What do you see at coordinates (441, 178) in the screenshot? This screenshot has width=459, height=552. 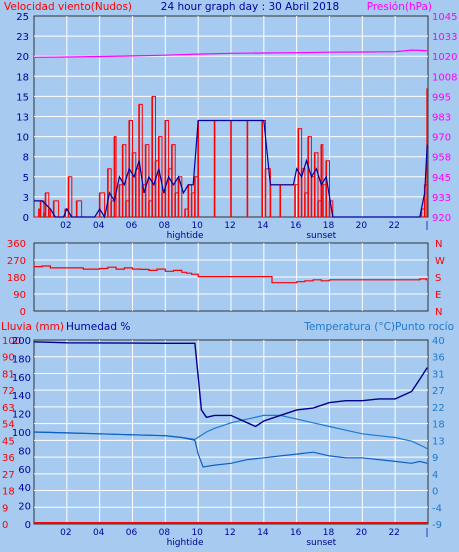 I see `pressure-right-tick-label: 945` at bounding box center [441, 178].